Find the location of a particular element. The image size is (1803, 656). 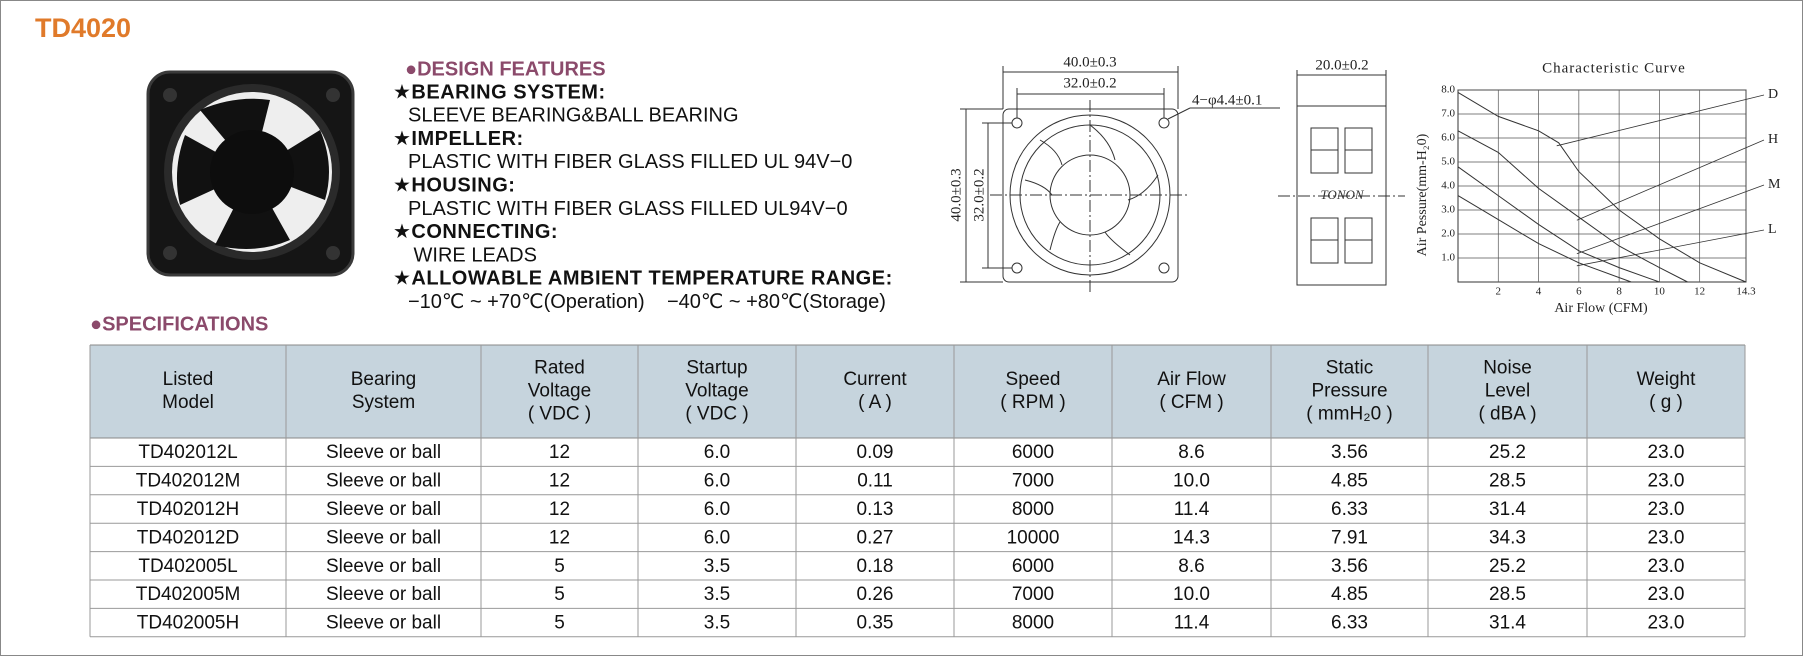

table-cell: 11.4 is located at coordinates (1192, 509).